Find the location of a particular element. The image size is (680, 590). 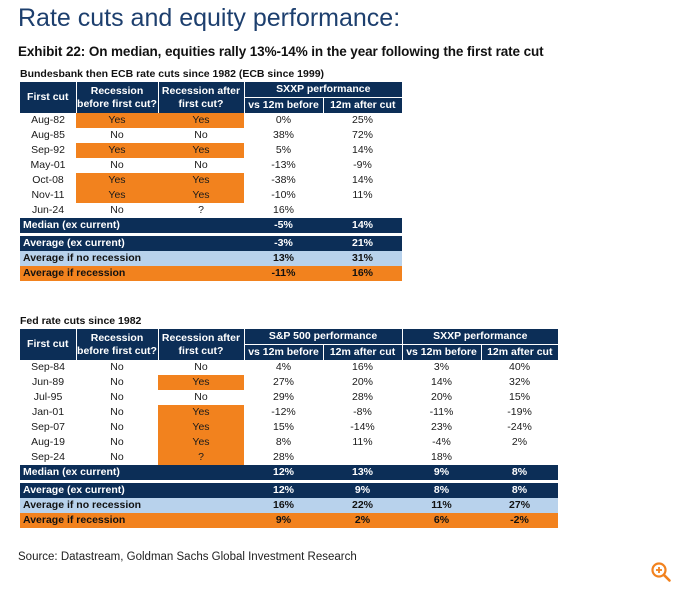

summary-before: 13% is located at coordinates (283, 258).